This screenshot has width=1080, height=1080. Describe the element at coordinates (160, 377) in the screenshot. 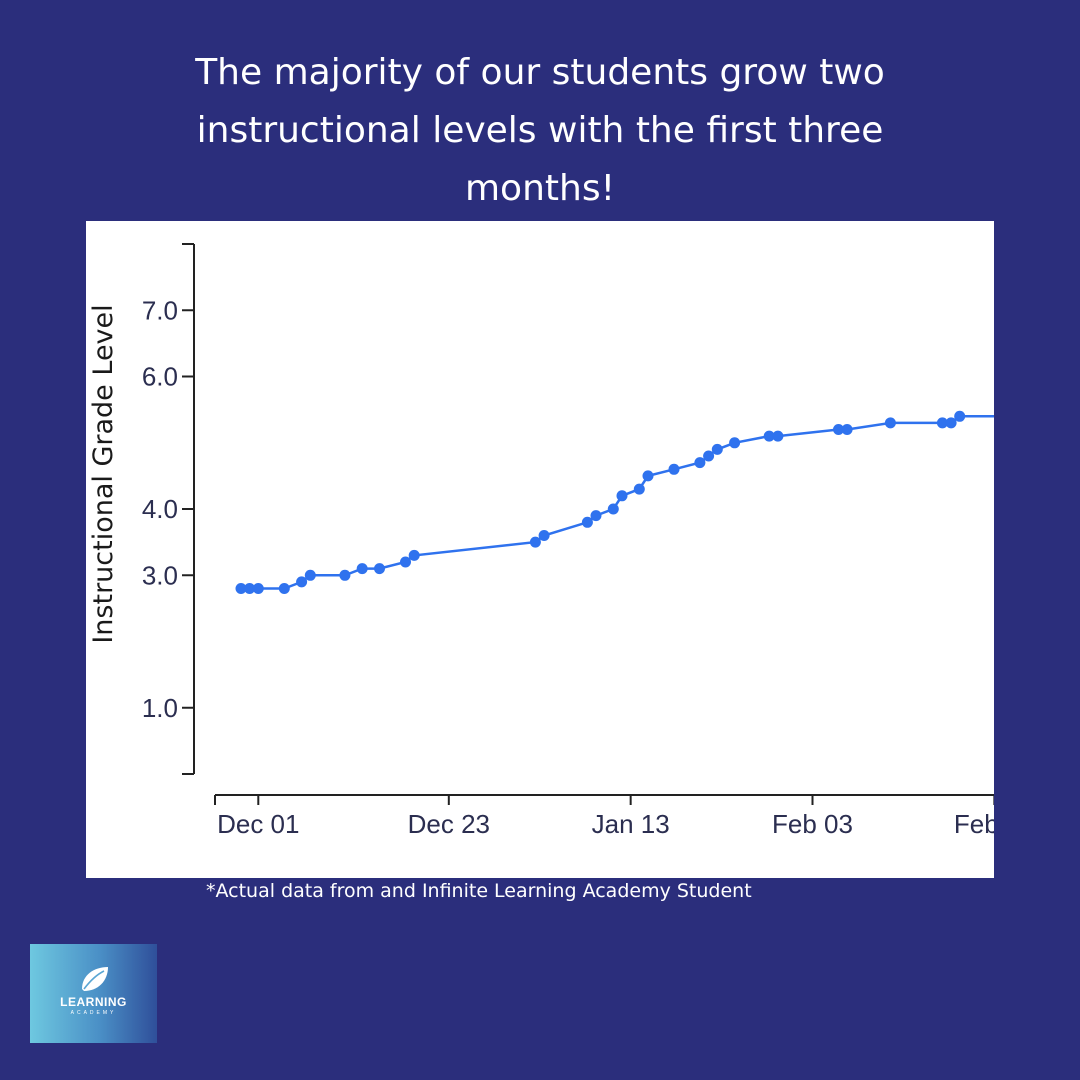

I see `y-tick-label: 6.0` at that location.